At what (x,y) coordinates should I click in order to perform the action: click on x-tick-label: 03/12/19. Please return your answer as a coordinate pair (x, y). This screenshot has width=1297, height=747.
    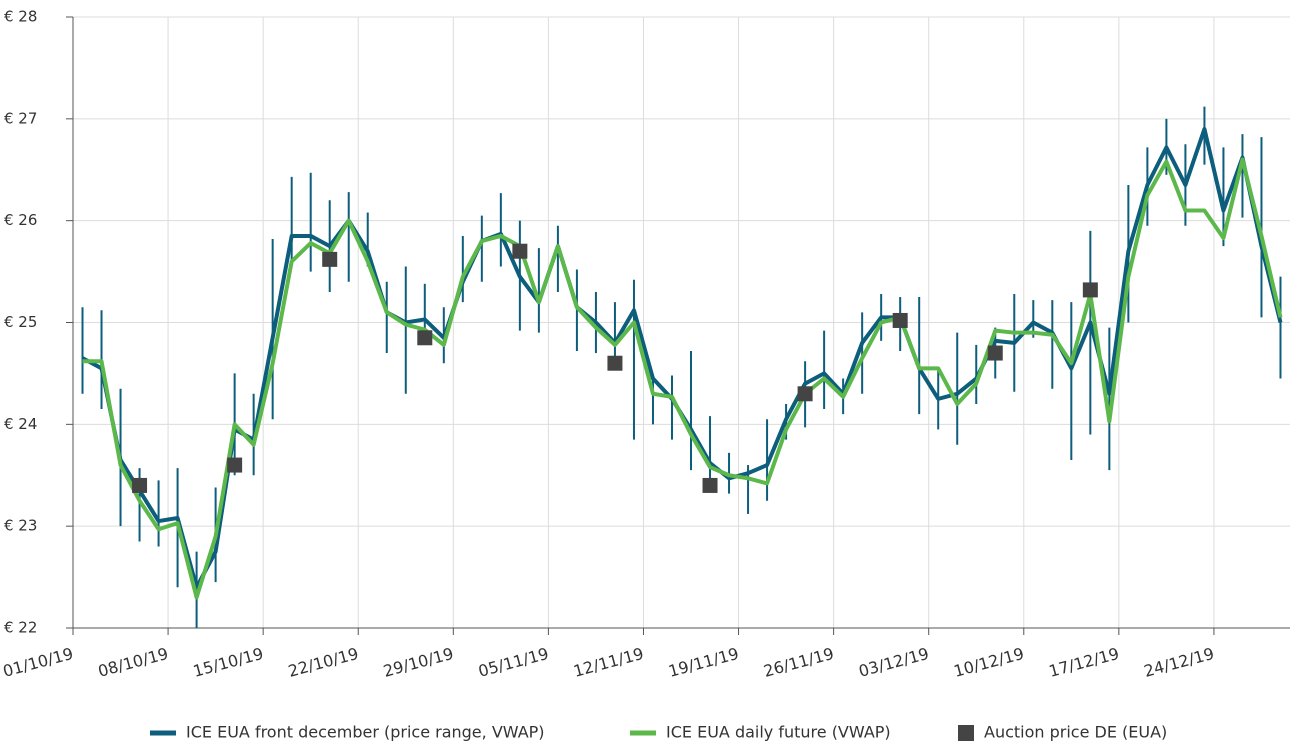
    Looking at the image, I should click on (894, 662).